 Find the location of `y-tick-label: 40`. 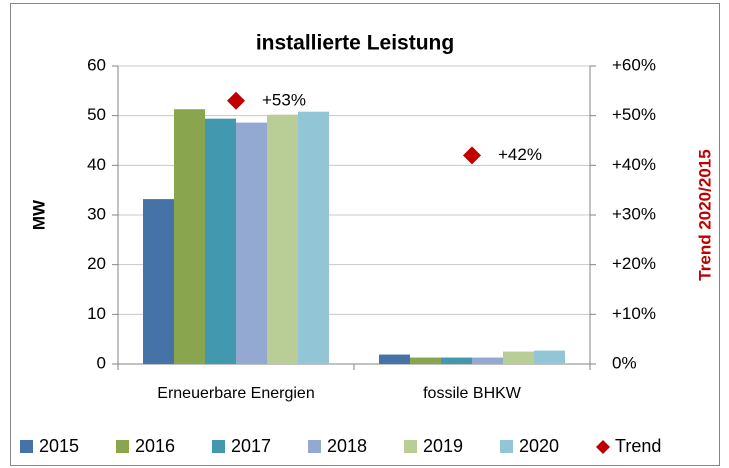

y-tick-label: 40 is located at coordinates (96, 164).